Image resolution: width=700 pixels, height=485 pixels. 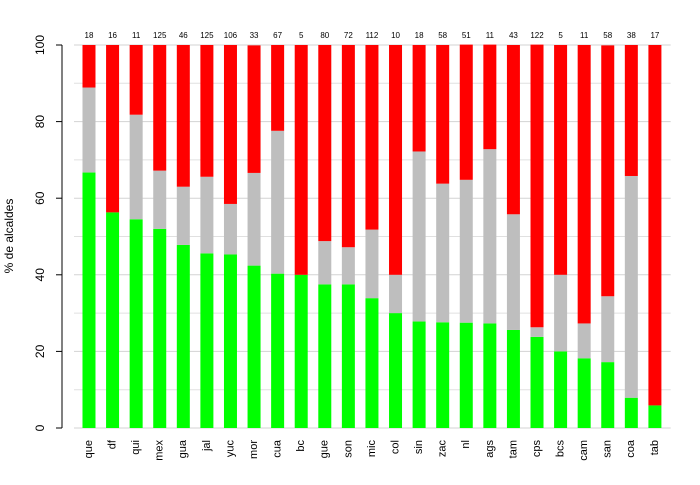 What do you see at coordinates (324, 35) in the screenshot?
I see `bar-count-label: 80` at bounding box center [324, 35].